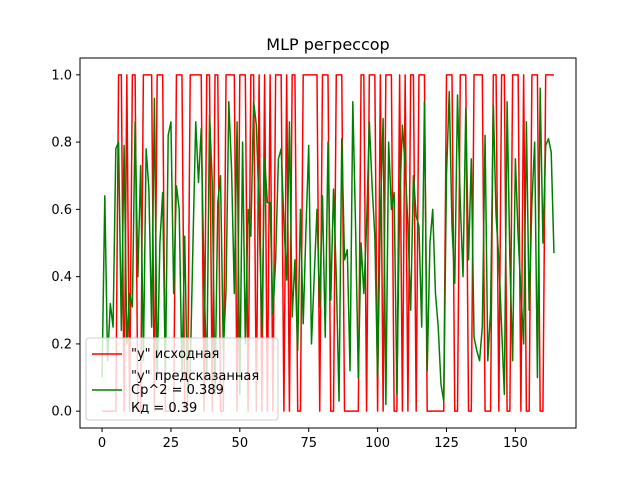 Image resolution: width=640 pixels, height=480 pixels. Describe the element at coordinates (308, 443) in the screenshot. I see `x-tick-label: 75` at that location.